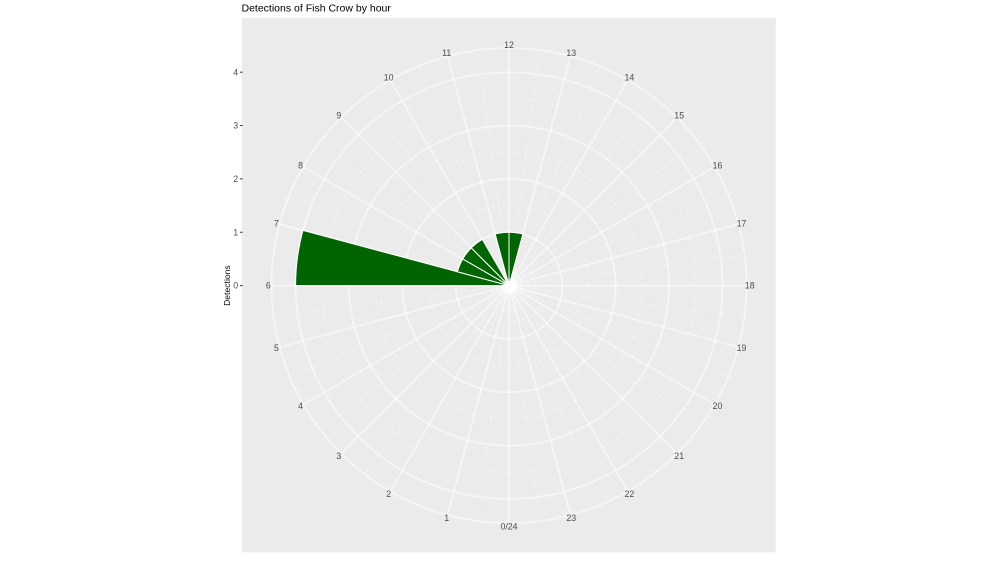 The image size is (1000, 578). I want to click on svg-text: 16, so click(718, 165).